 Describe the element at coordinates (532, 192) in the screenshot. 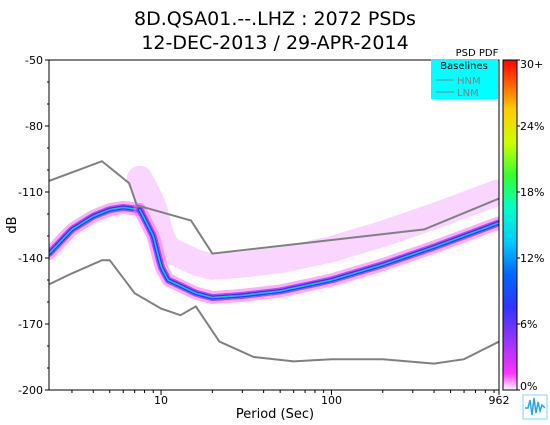

I see `colorbar-tick-label: 18%` at that location.